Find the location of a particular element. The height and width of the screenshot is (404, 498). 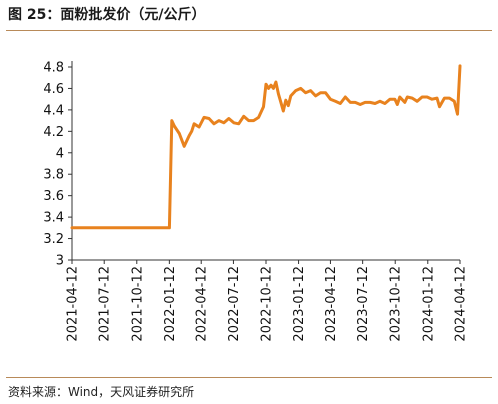

x-tick-label: 2023-07-12 is located at coordinates (363, 304).